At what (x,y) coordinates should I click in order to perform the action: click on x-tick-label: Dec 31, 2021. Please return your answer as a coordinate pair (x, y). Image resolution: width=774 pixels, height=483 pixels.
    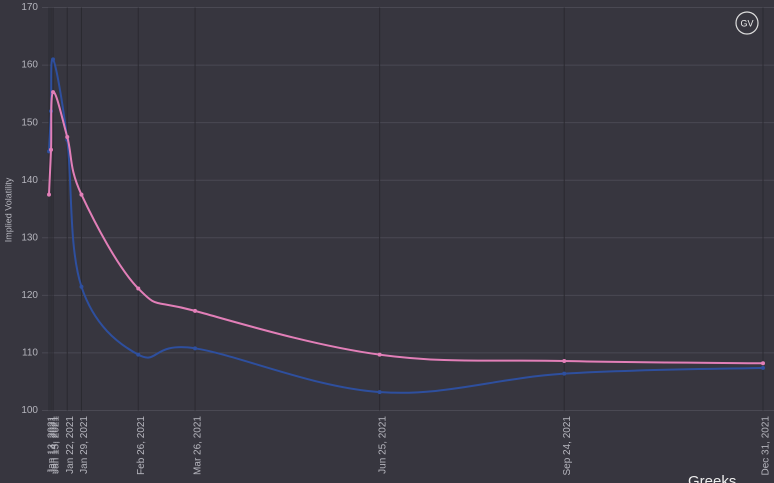
    Looking at the image, I should click on (766, 446).